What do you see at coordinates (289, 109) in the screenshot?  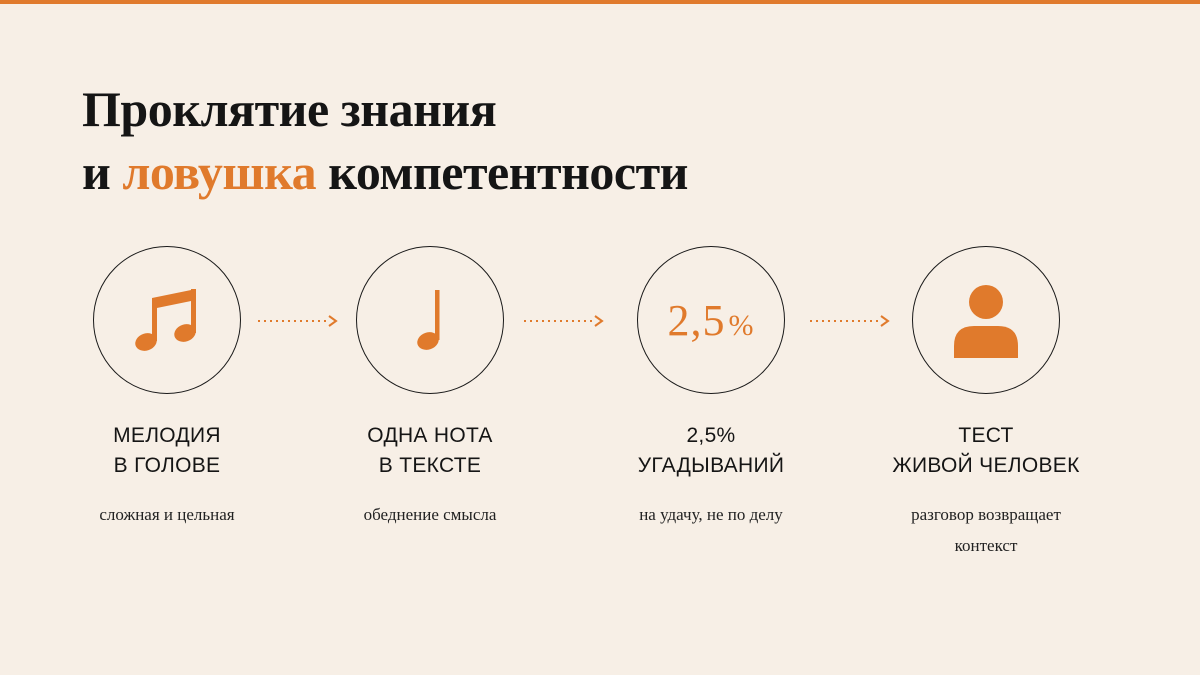 I see `title-line-1: Проклятие знания` at bounding box center [289, 109].